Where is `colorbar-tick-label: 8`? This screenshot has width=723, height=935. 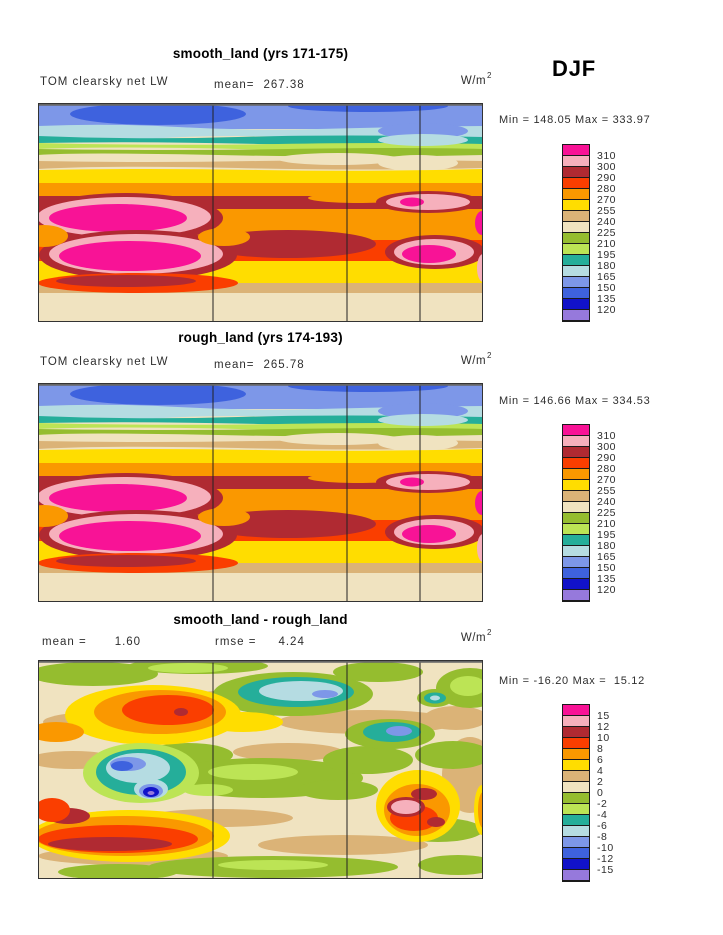 colorbar-tick-label: 8 is located at coordinates (600, 749).